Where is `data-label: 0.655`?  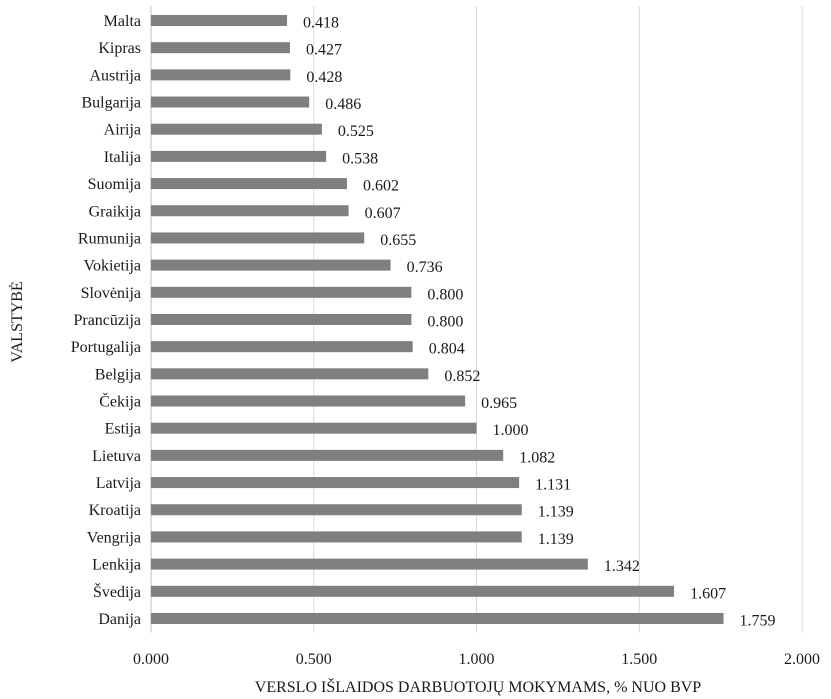 data-label: 0.655 is located at coordinates (398, 240).